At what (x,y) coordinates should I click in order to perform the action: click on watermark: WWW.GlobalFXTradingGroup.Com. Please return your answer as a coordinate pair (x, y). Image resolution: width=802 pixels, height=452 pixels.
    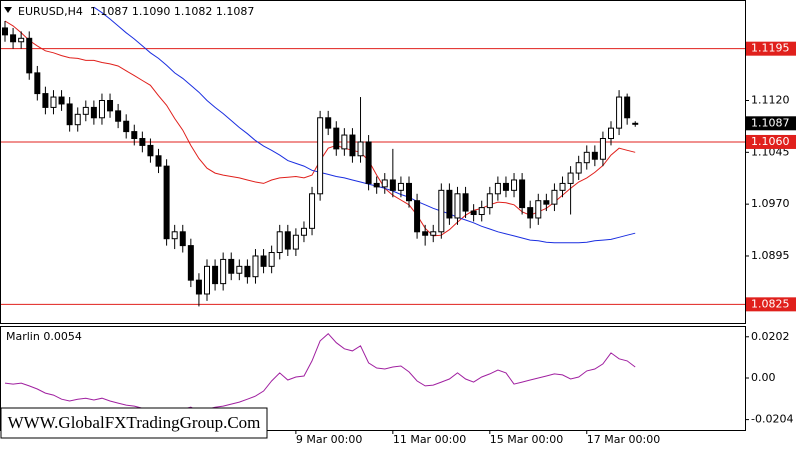
    Looking at the image, I should click on (134, 422).